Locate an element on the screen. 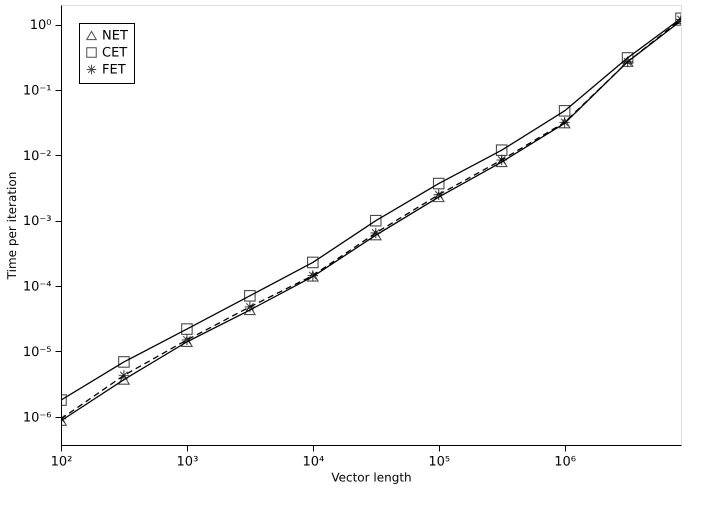  legend-label: FET is located at coordinates (114, 70).